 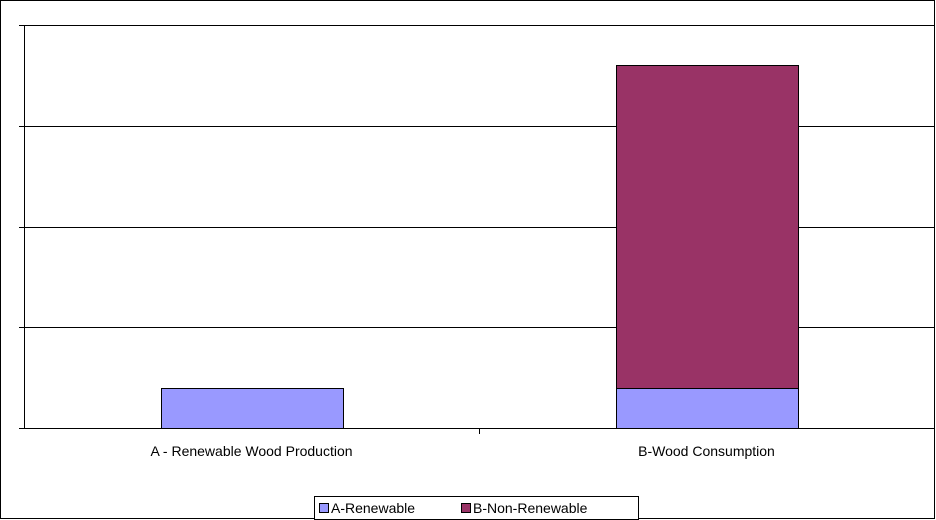 I want to click on category-label: A - Renewable Wood Production, so click(x=251, y=451).